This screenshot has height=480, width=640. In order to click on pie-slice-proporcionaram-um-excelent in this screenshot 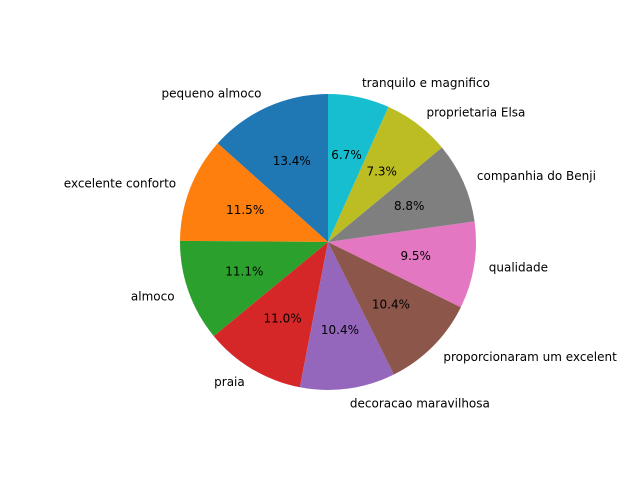, I will do `click(394, 308)`.